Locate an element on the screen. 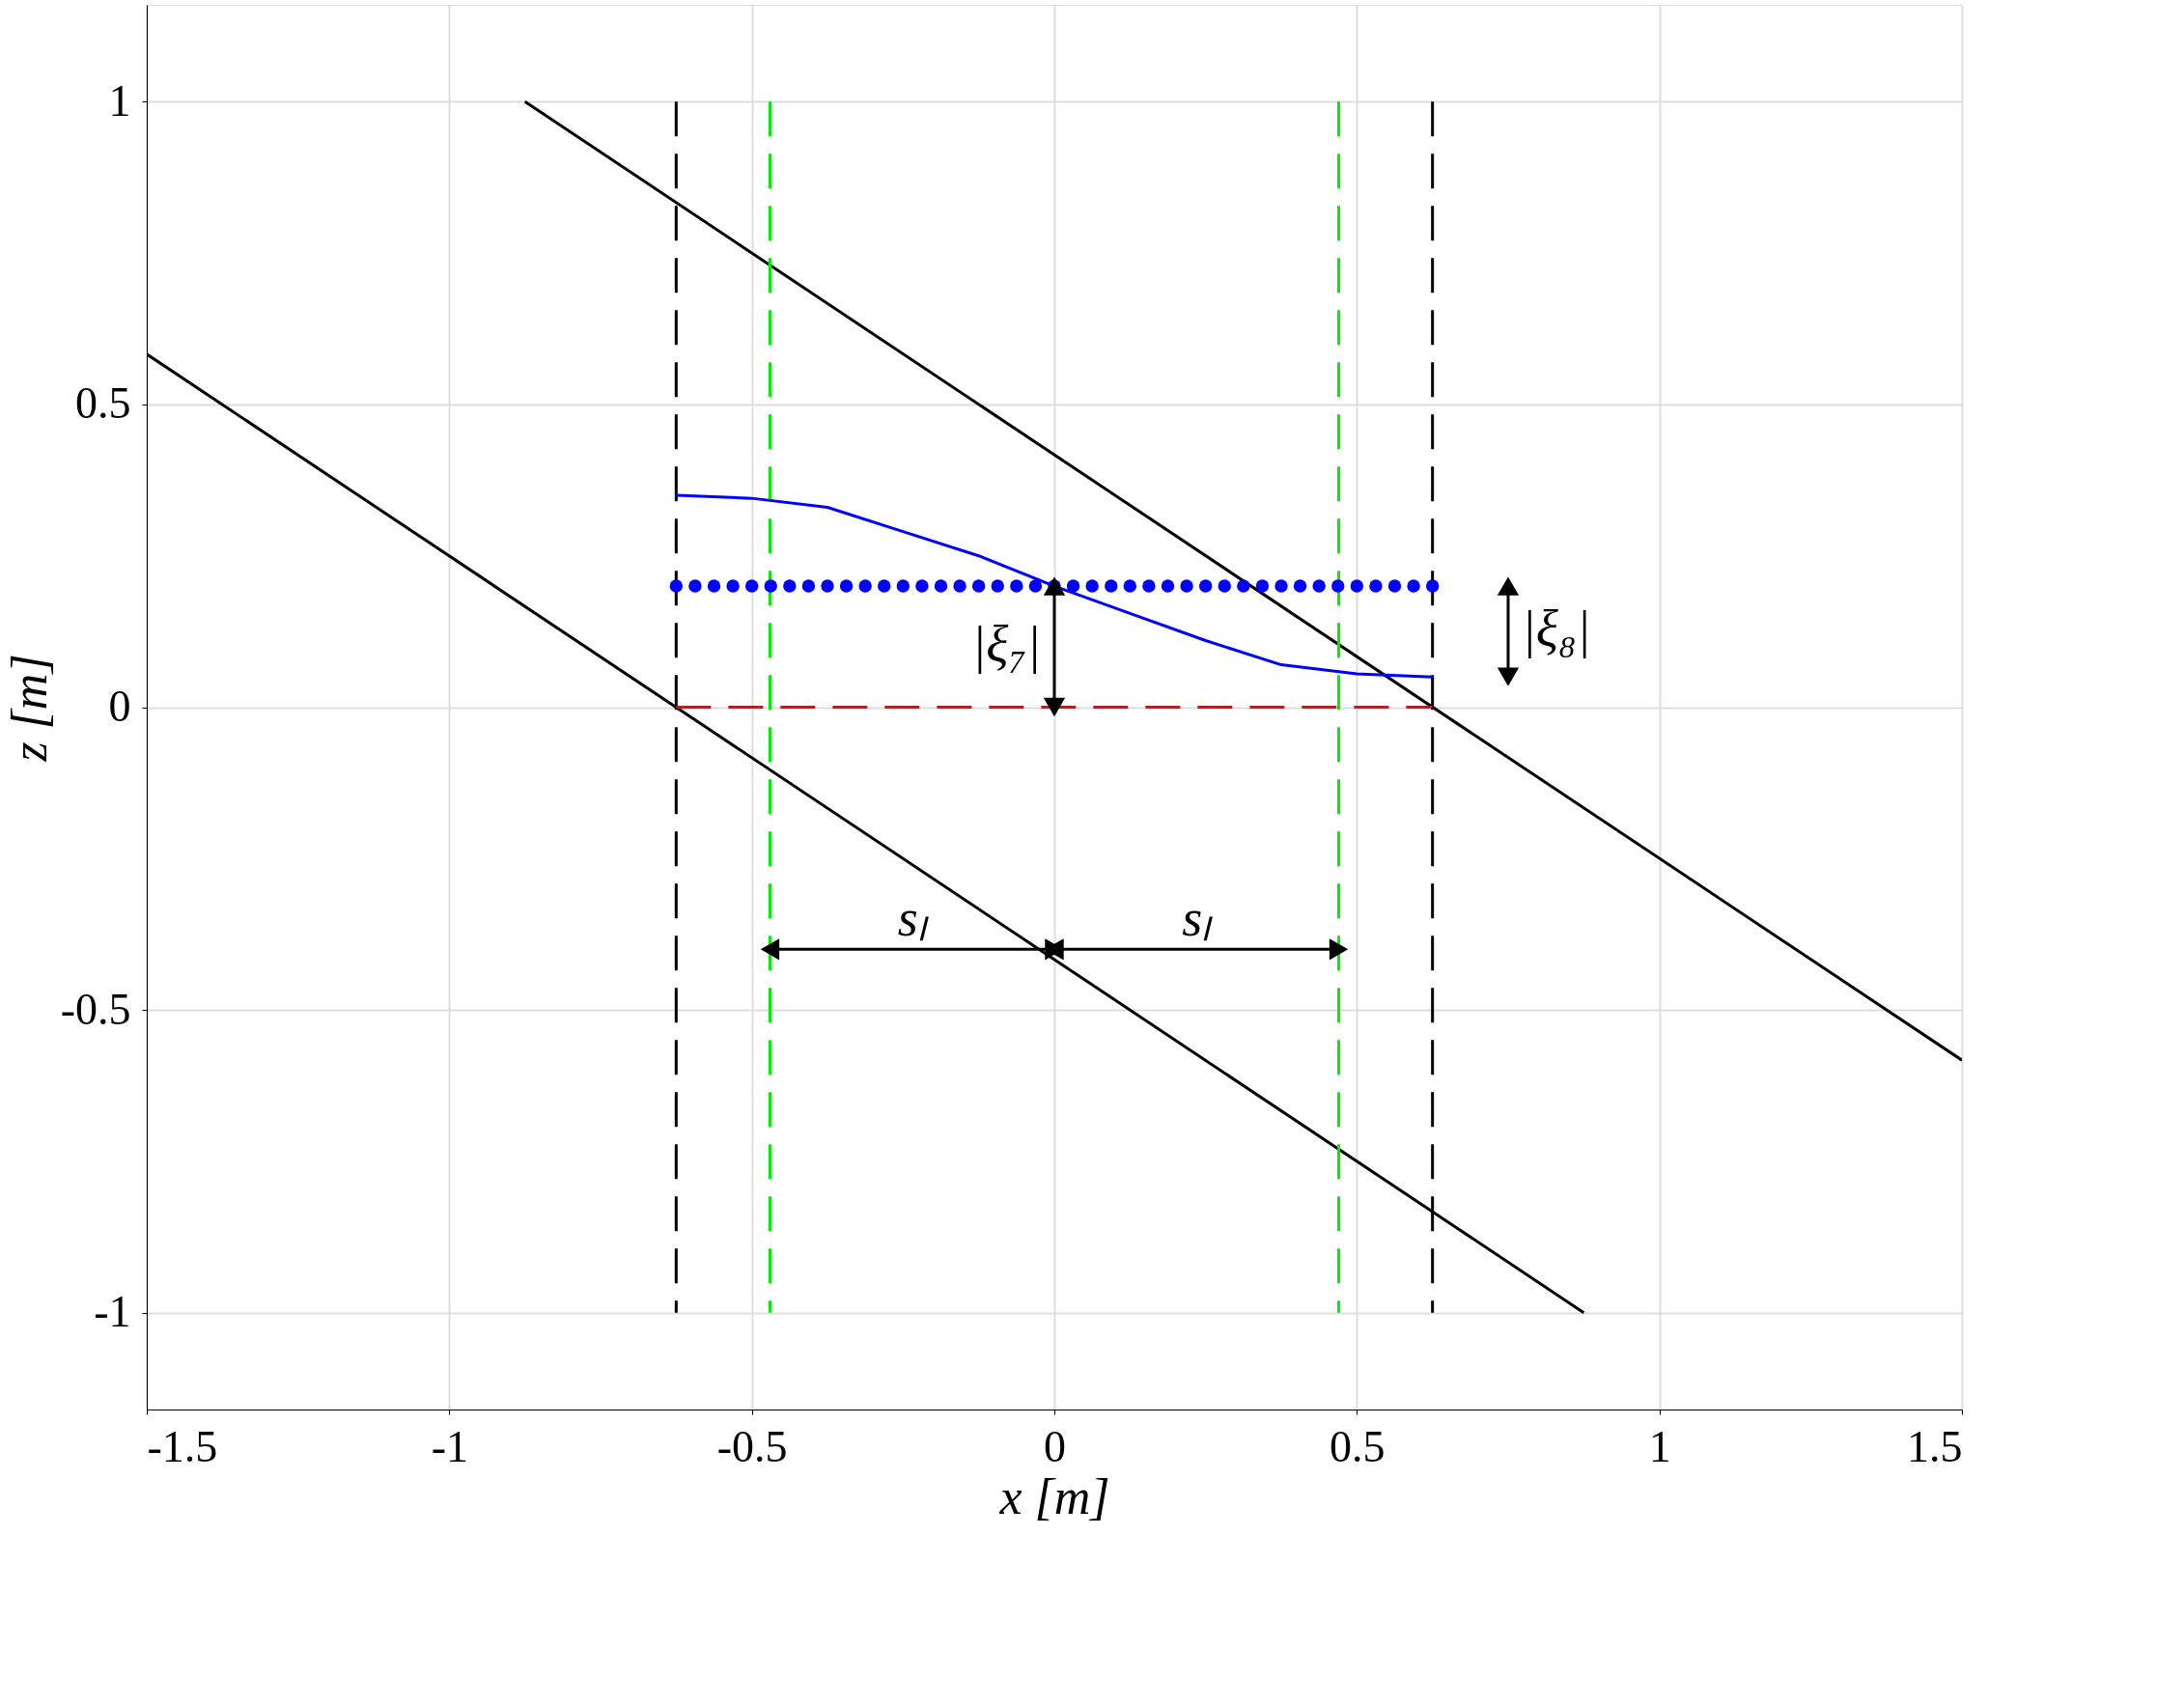 The image size is (2184, 1703). x-tick-label: 1.5 is located at coordinates (1935, 1446).